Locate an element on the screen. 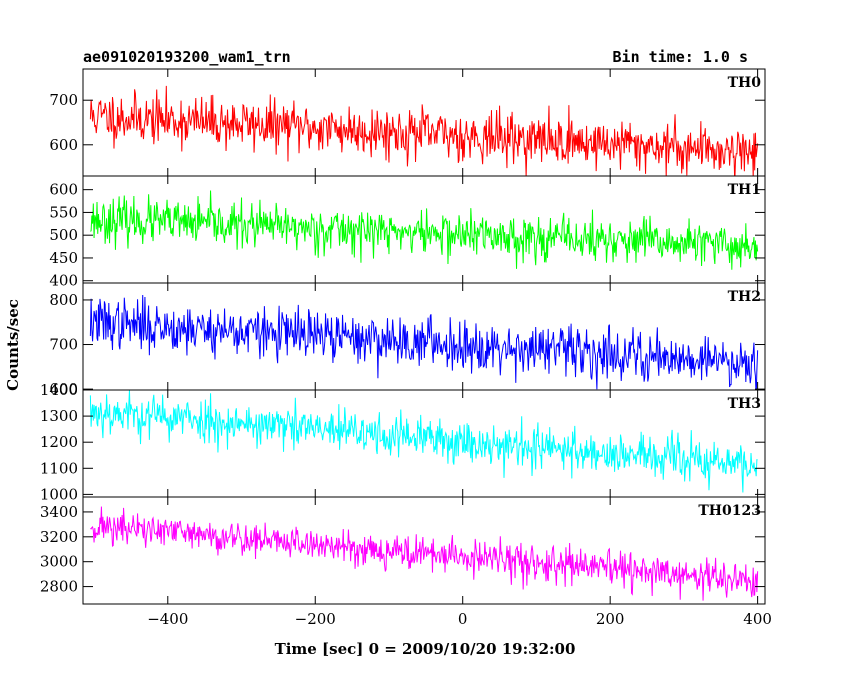 This screenshot has height=680, width=850. panel-th2: 600 700 800 TH2 is located at coordinates (407, 340).